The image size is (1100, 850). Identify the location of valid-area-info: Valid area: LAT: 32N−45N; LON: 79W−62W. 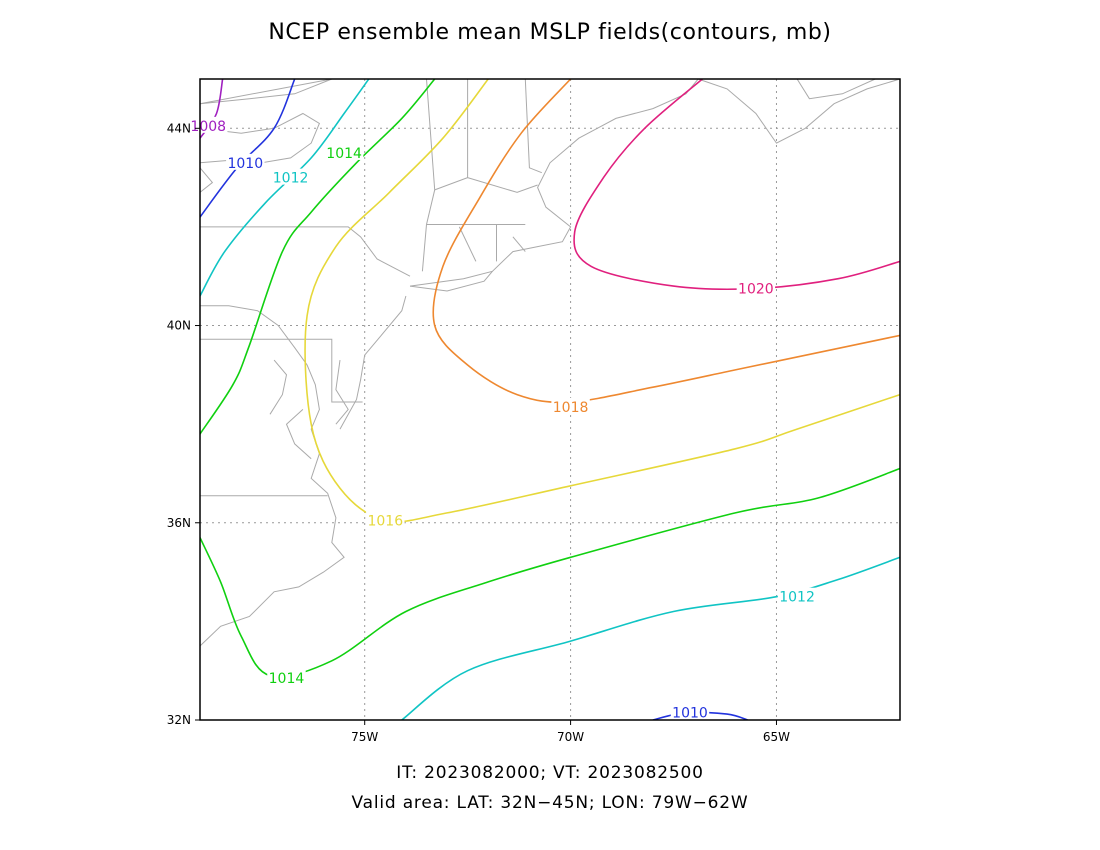
(550, 803).